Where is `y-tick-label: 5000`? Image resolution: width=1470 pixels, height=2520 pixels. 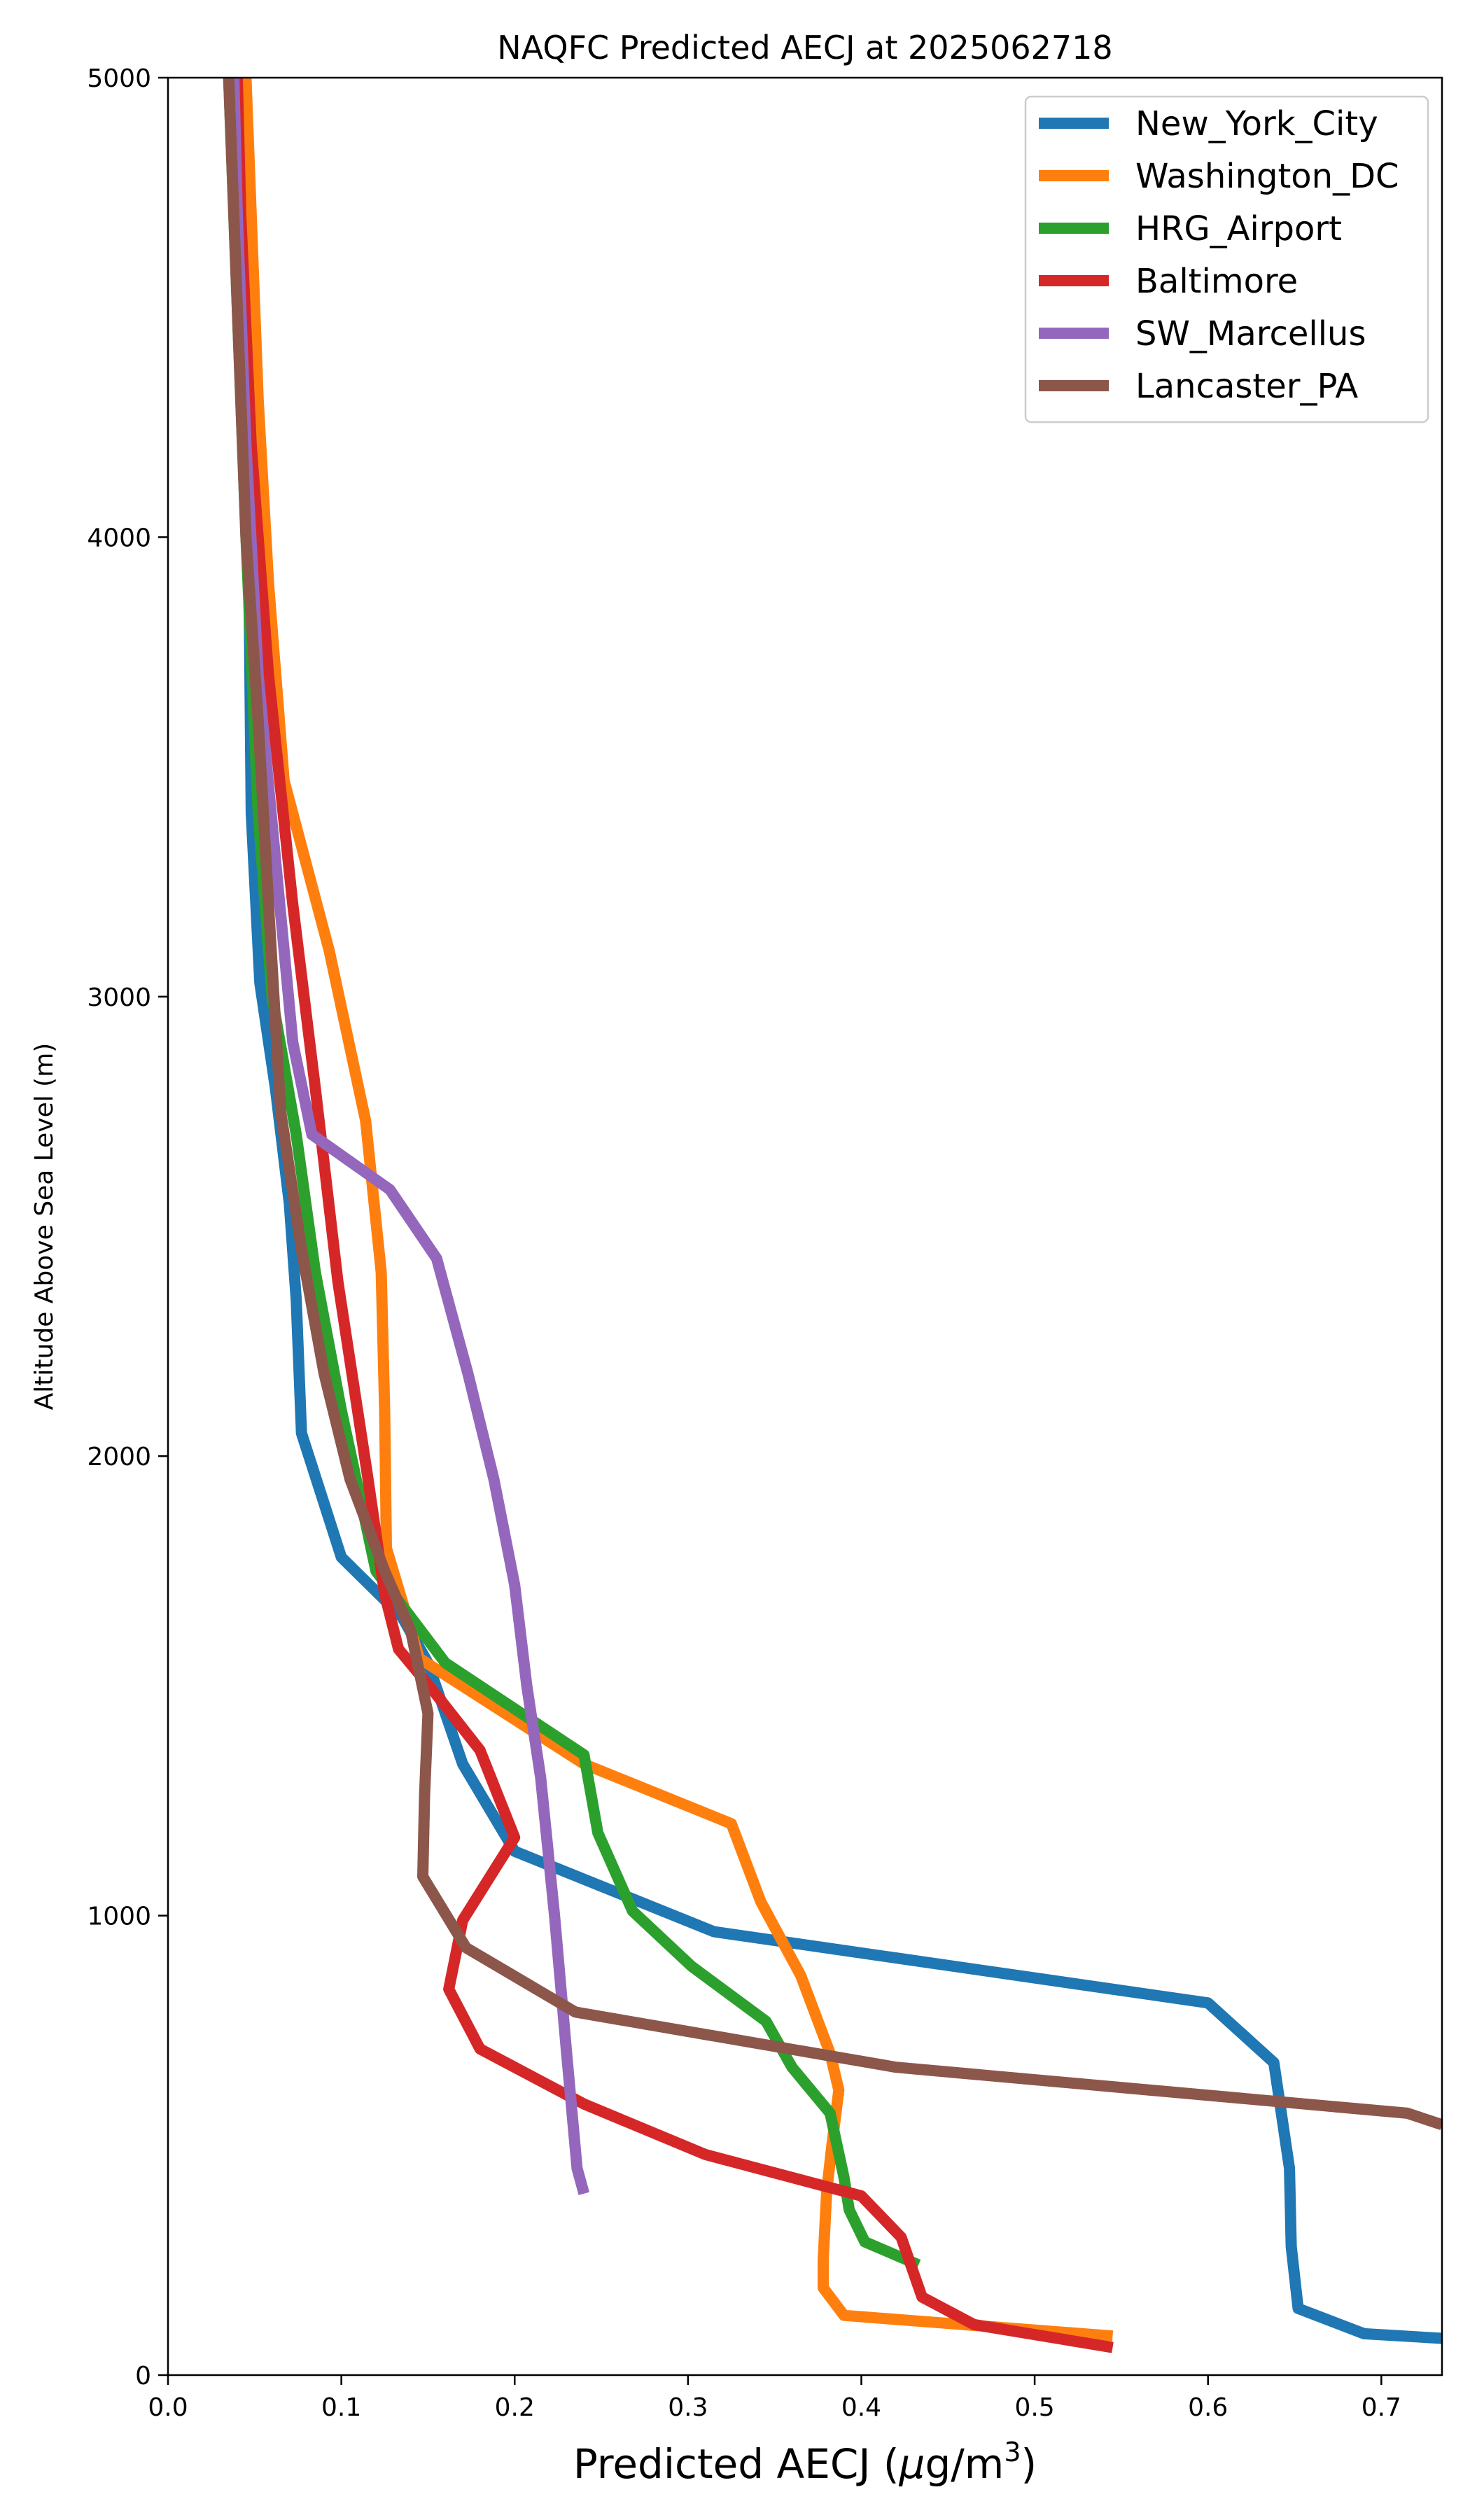
y-tick-label: 5000 is located at coordinates (119, 78).